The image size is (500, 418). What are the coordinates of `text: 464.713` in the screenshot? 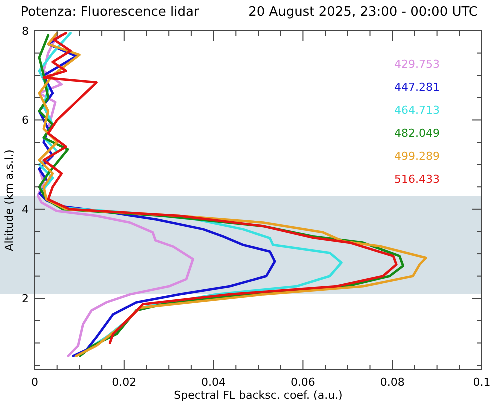 It's located at (417, 110).